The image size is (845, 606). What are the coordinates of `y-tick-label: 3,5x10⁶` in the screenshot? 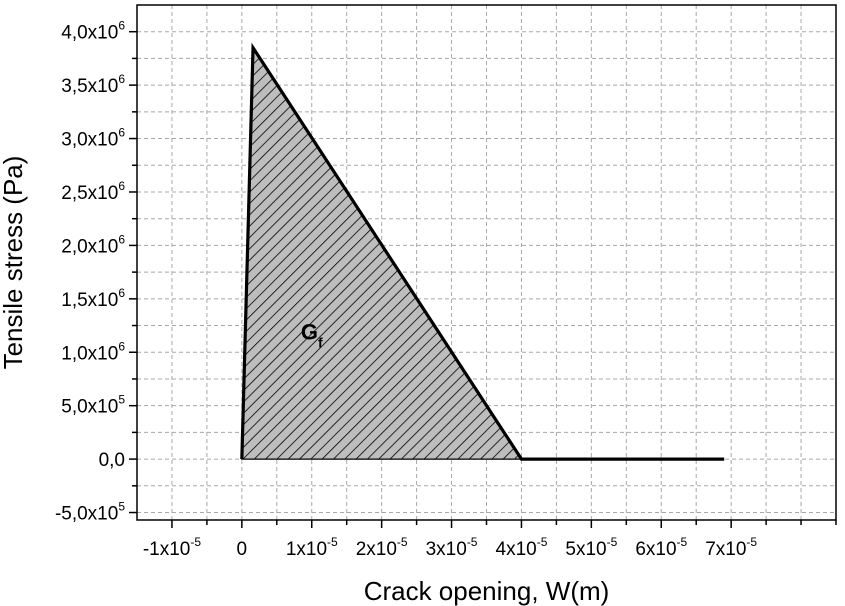 It's located at (93, 84).